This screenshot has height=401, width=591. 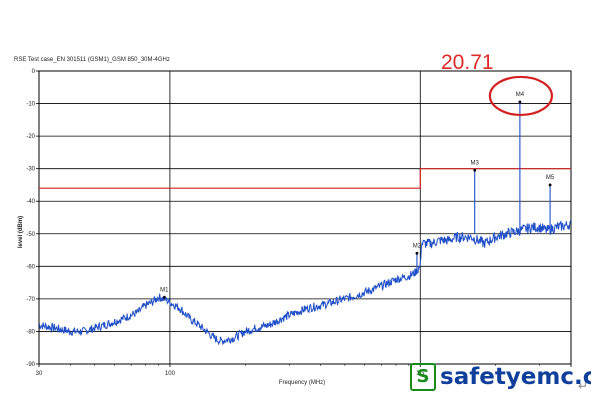 What do you see at coordinates (30, 105) in the screenshot?
I see `y-tick-label: -10` at bounding box center [30, 105].